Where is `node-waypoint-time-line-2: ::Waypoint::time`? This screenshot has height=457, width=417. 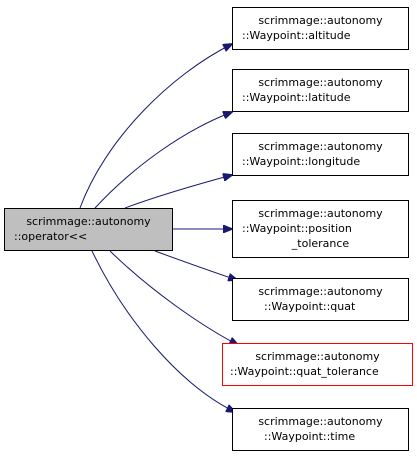 node-waypoint-time-line-2: ::Waypoint::time is located at coordinates (309, 436).